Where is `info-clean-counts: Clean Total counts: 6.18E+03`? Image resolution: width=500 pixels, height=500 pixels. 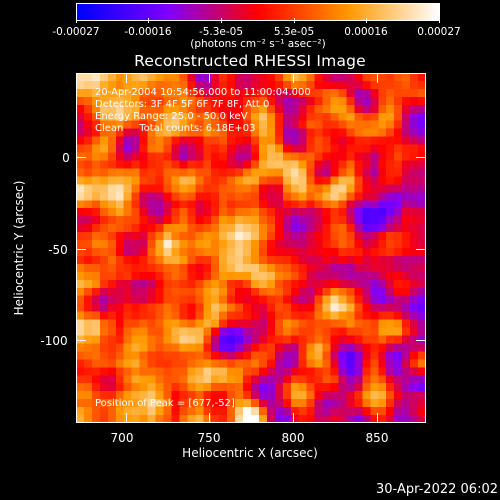
info-clean-counts: Clean Total counts: 6.18E+03 is located at coordinates (175, 128).